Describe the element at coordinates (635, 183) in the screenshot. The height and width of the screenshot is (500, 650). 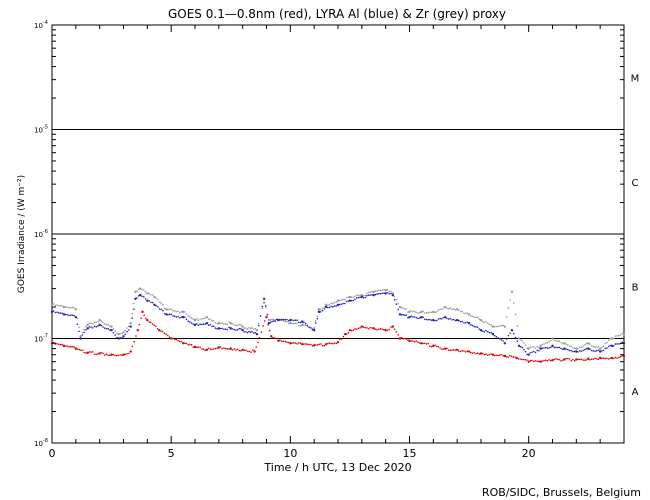
I see `flare-class-C: C` at that location.